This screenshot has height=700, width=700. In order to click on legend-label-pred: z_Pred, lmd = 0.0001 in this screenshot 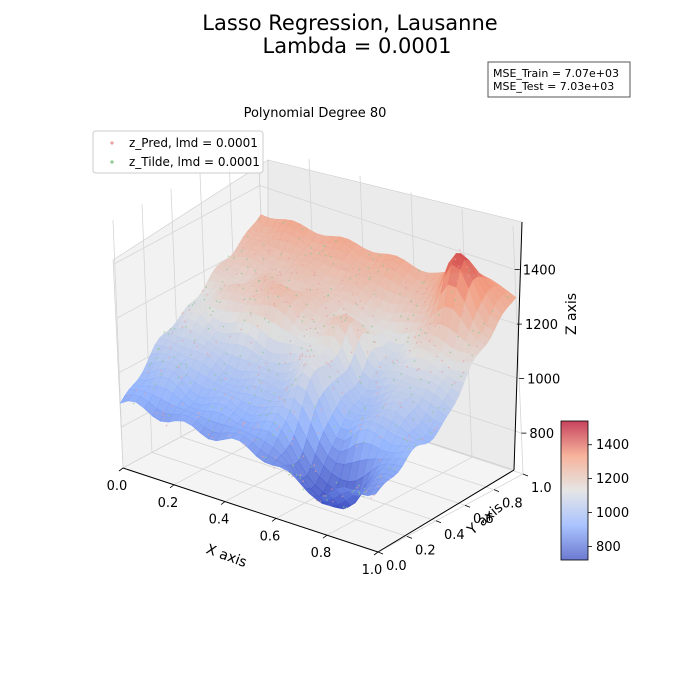, I will do `click(193, 143)`.